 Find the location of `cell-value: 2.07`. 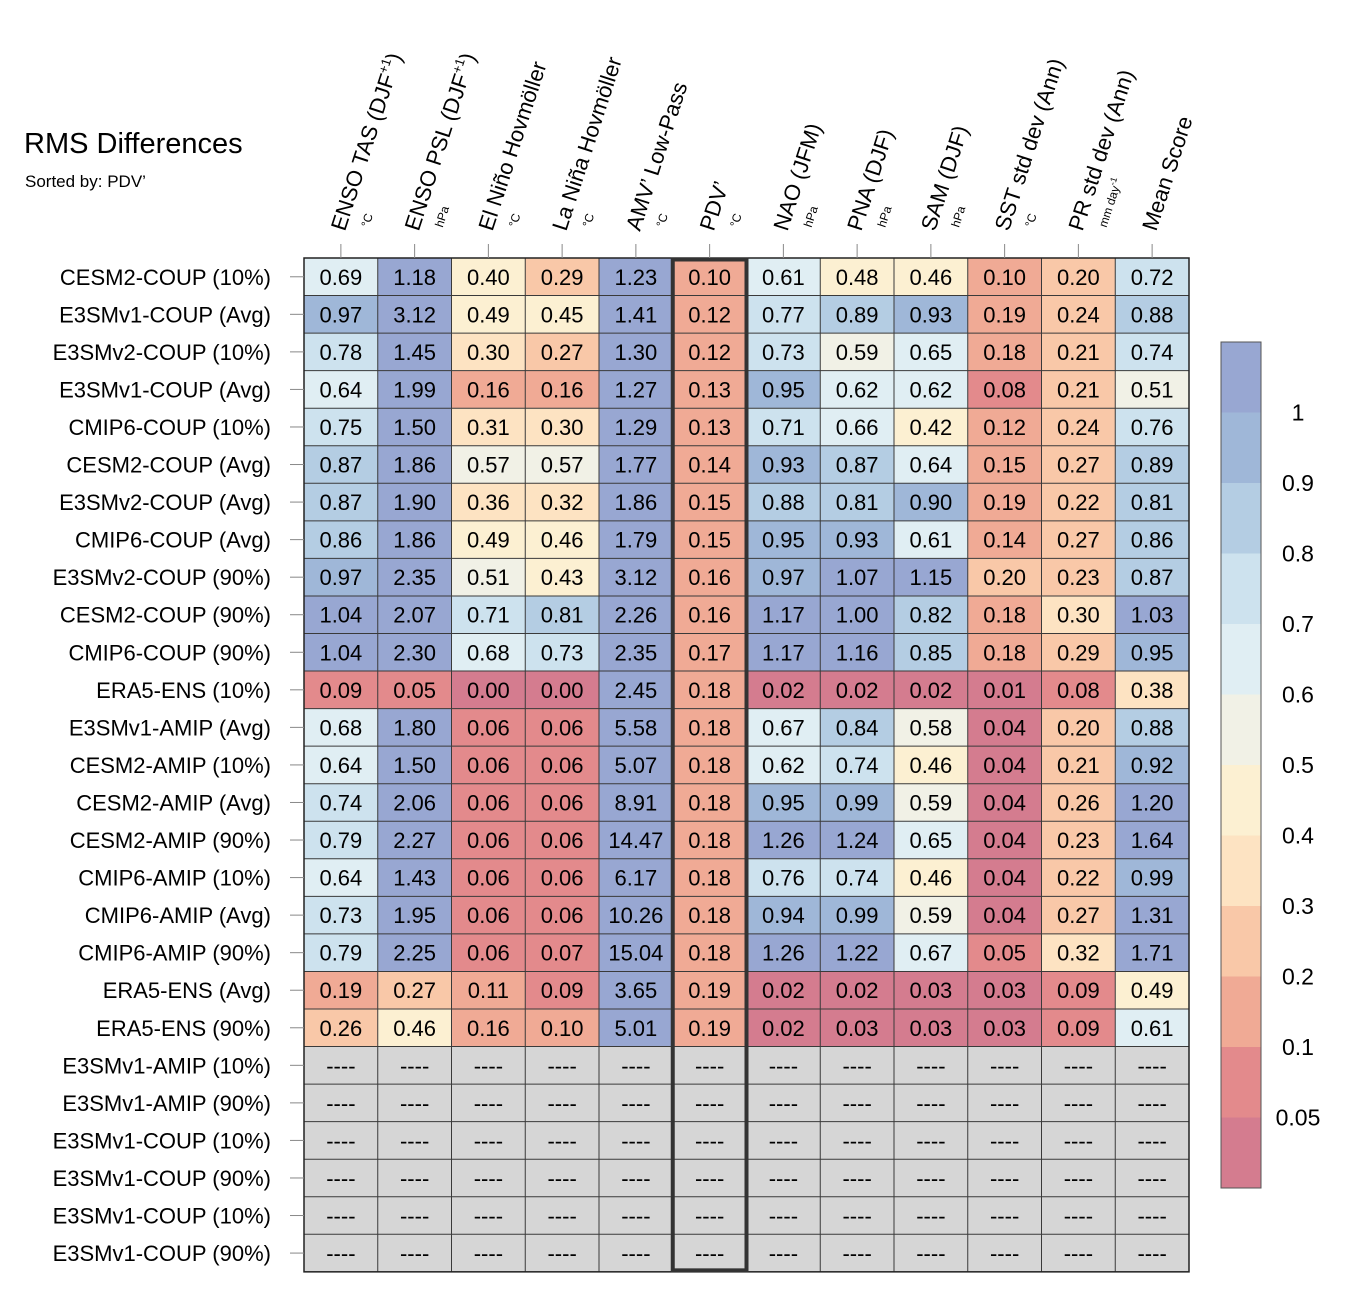

cell-value: 2.07 is located at coordinates (414, 615).